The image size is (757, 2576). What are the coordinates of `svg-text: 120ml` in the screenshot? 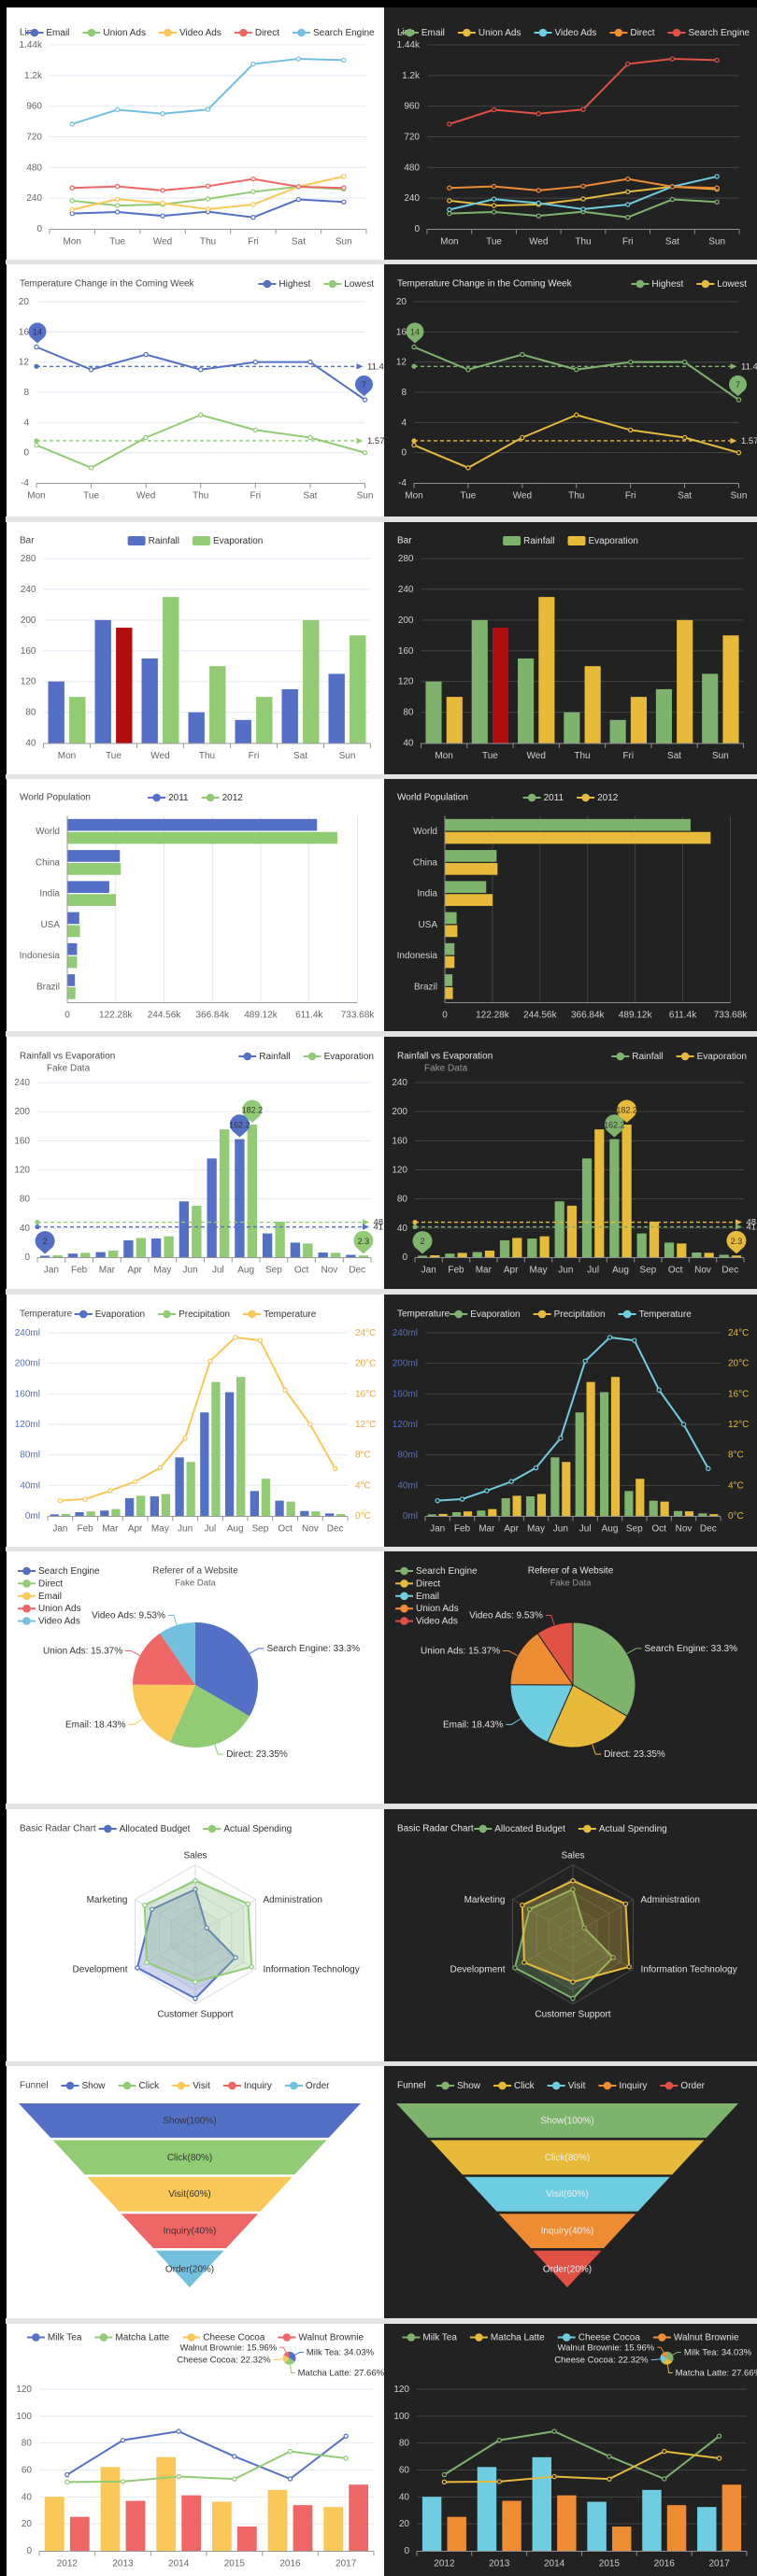 It's located at (27, 1425).